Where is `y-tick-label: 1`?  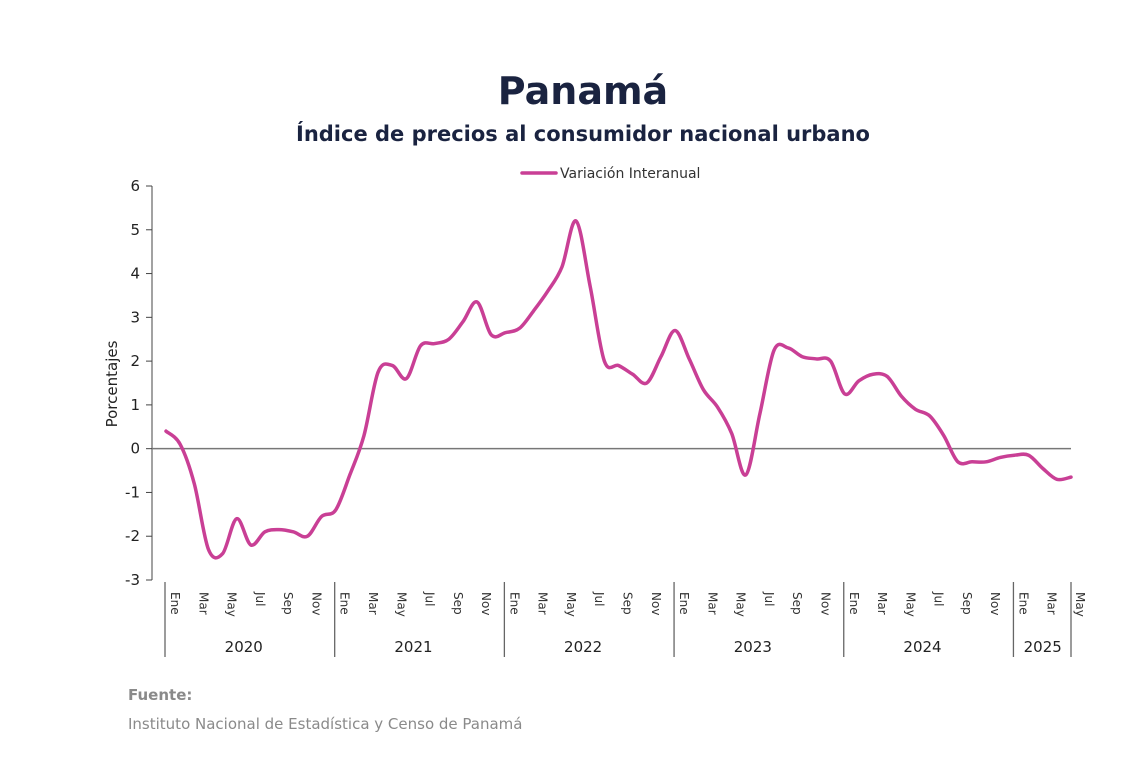
y-tick-label: 1 is located at coordinates (135, 405).